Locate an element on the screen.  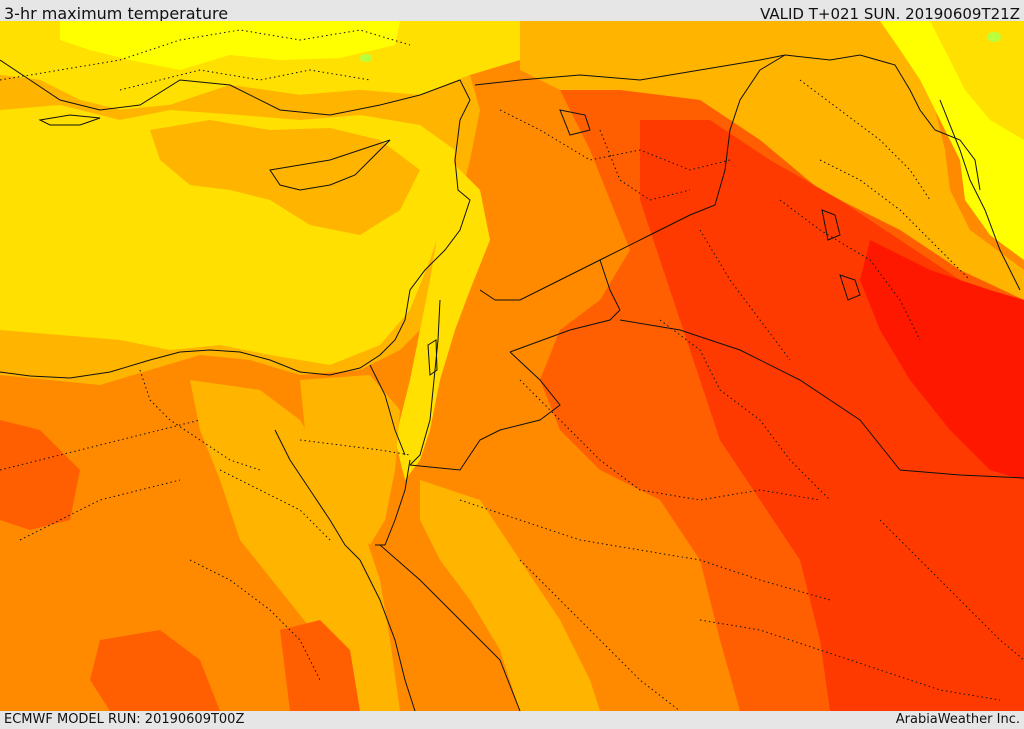
field-nile-darkorange is located at coordinates (320, 665).